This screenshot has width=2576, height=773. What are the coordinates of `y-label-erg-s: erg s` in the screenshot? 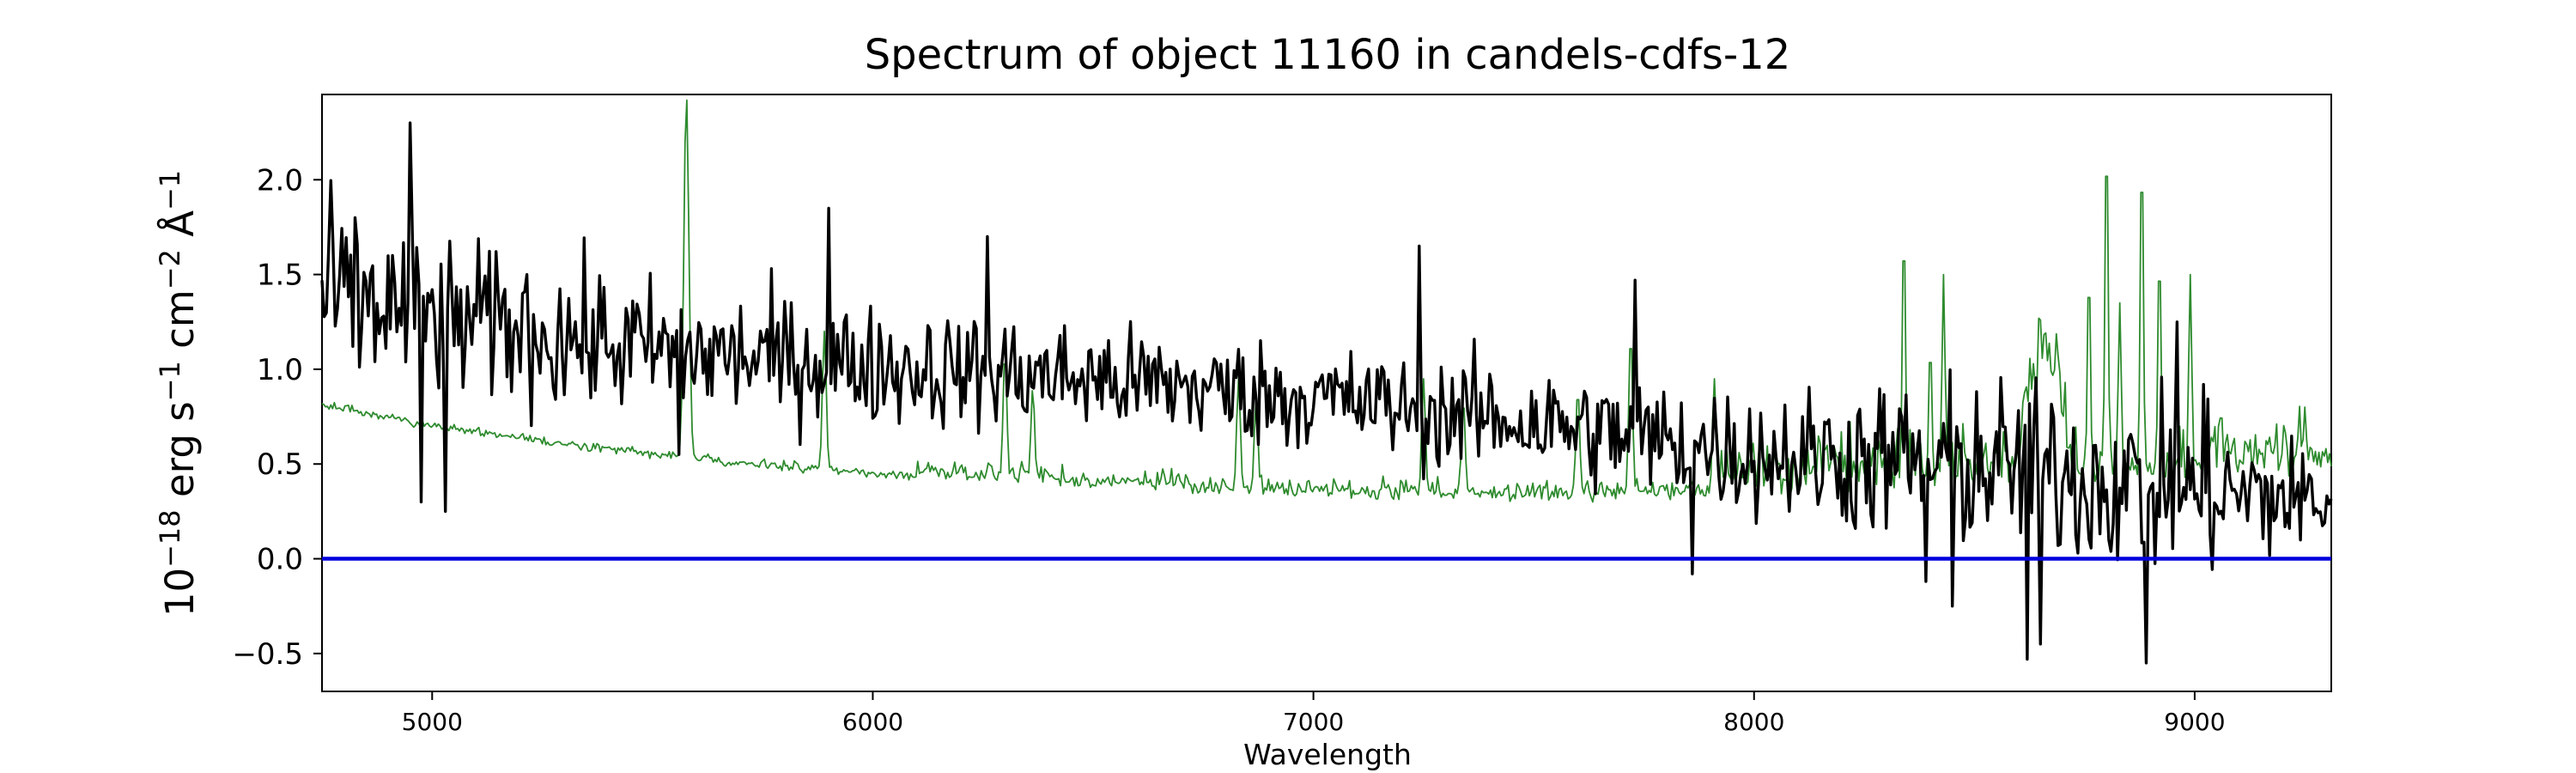 It's located at (180, 455).